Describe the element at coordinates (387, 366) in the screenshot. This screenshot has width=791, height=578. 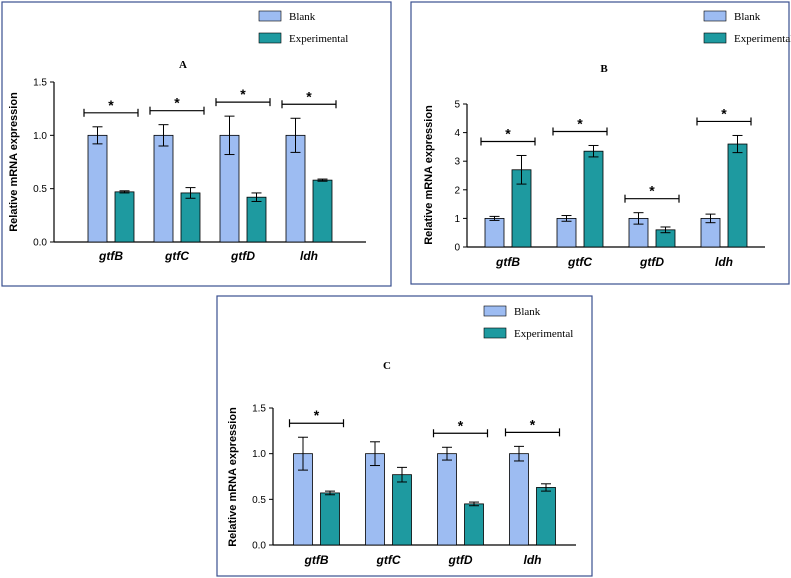
I see `panel-title: C` at that location.